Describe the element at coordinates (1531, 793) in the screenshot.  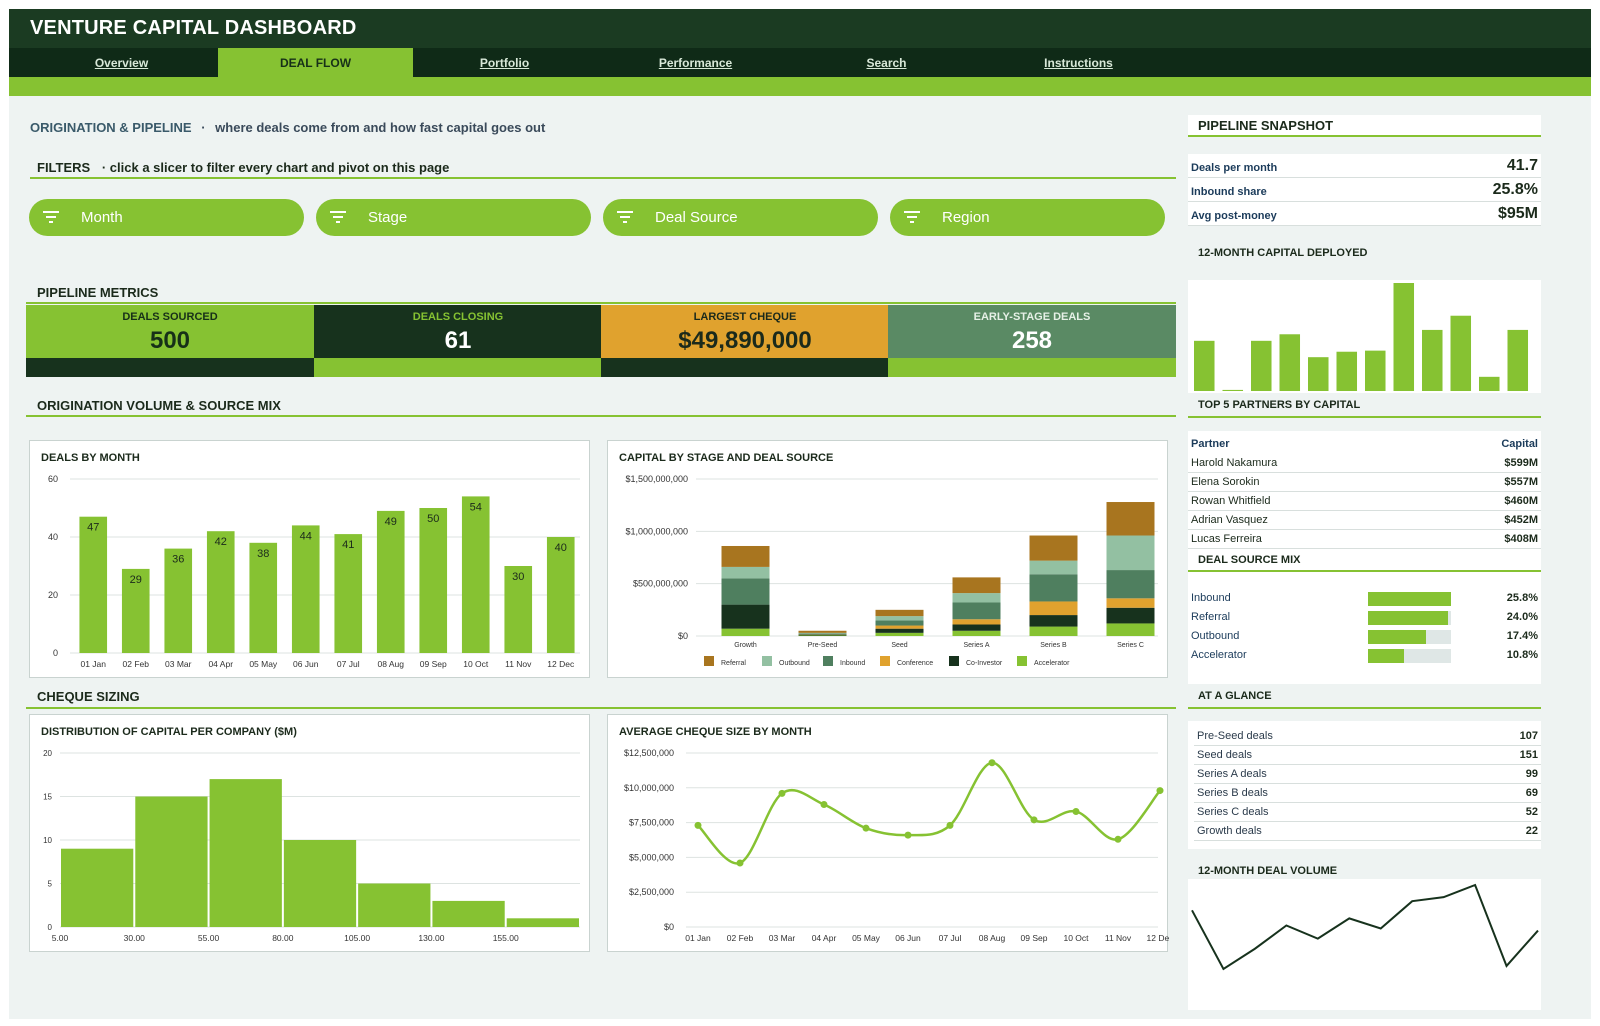
I see `glance-value: 69` at that location.